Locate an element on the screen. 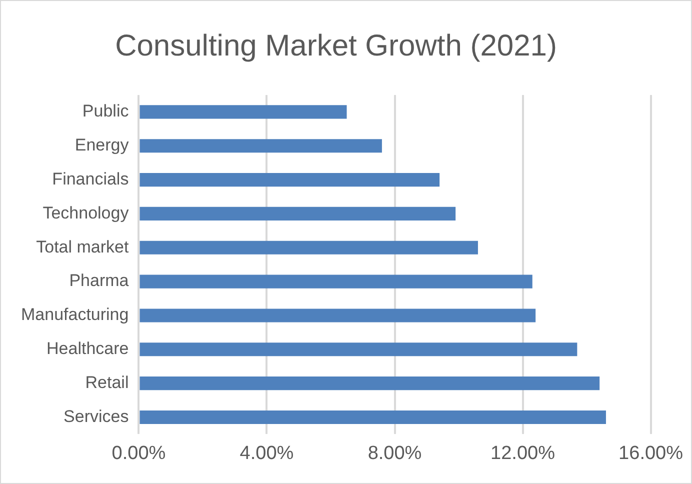 Image resolution: width=692 pixels, height=484 pixels. chart-title: Consulting Market Growth (2021) is located at coordinates (336, 45).